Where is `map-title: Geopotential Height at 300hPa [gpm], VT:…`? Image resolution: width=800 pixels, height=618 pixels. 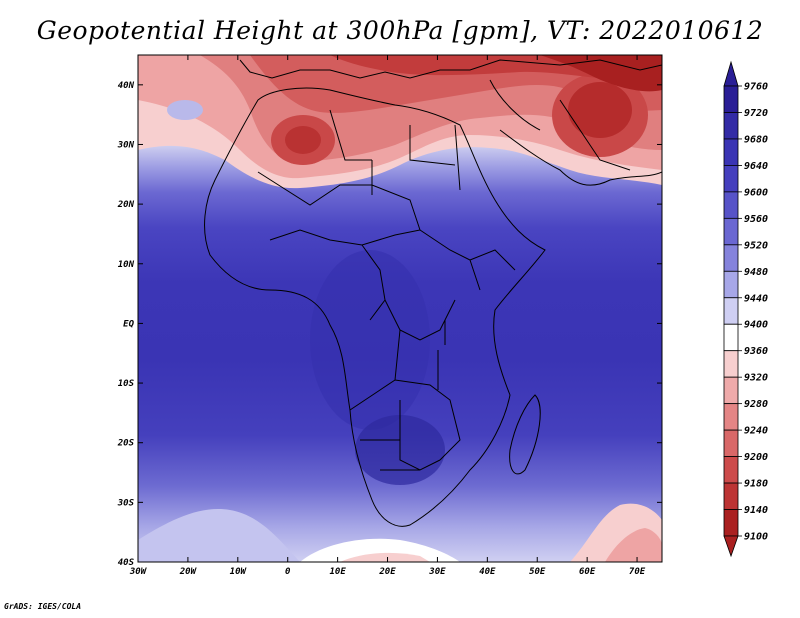
map-title: Geopotential Height at 300hPa [gpm], VT:… is located at coordinates (400, 30).